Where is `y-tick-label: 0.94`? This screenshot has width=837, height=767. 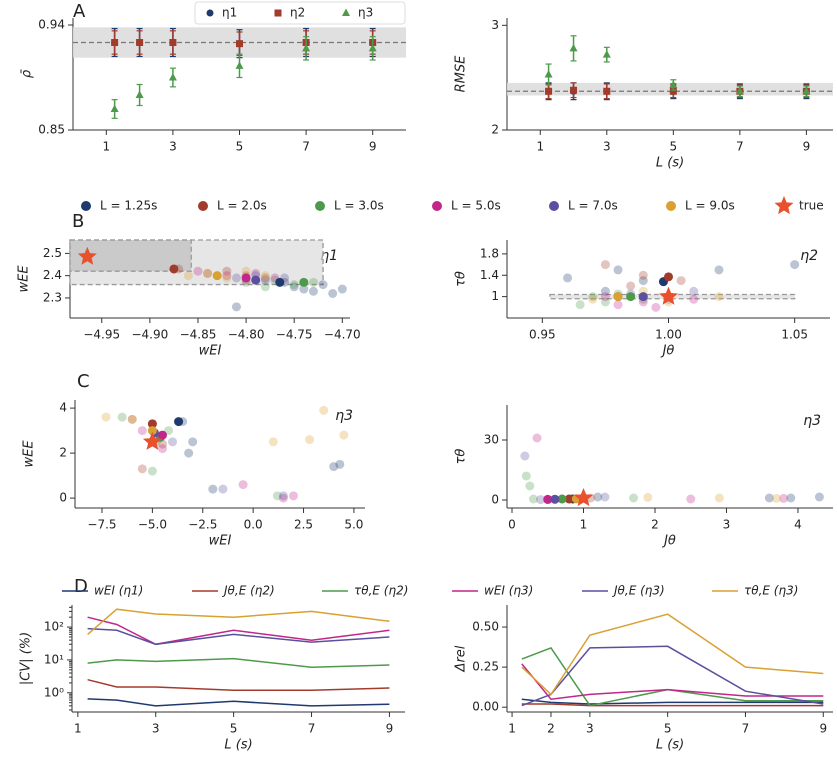 y-tick-label: 0.94 is located at coordinates (51, 25).